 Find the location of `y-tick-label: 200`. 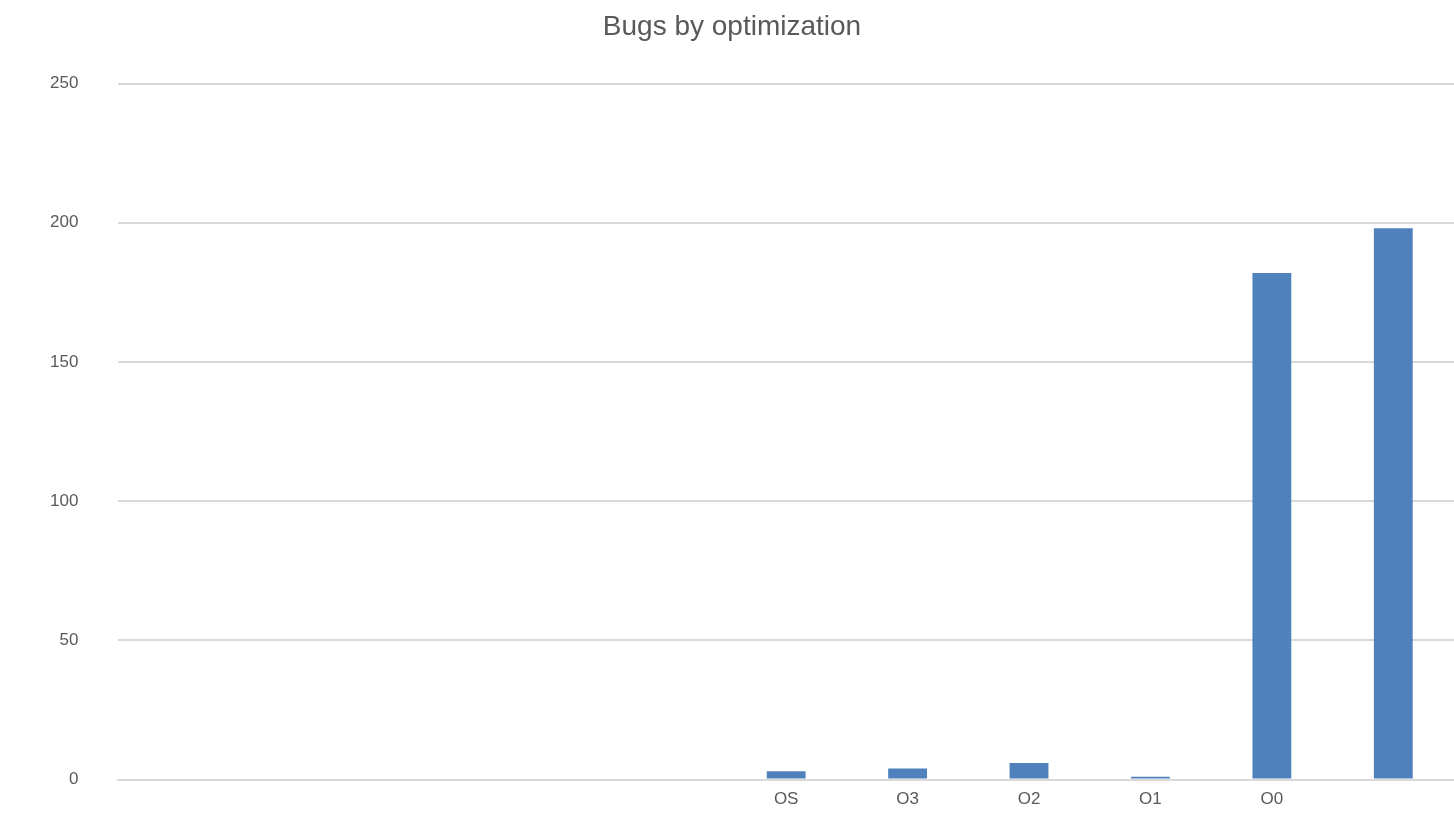

y-tick-label: 200 is located at coordinates (64, 222).